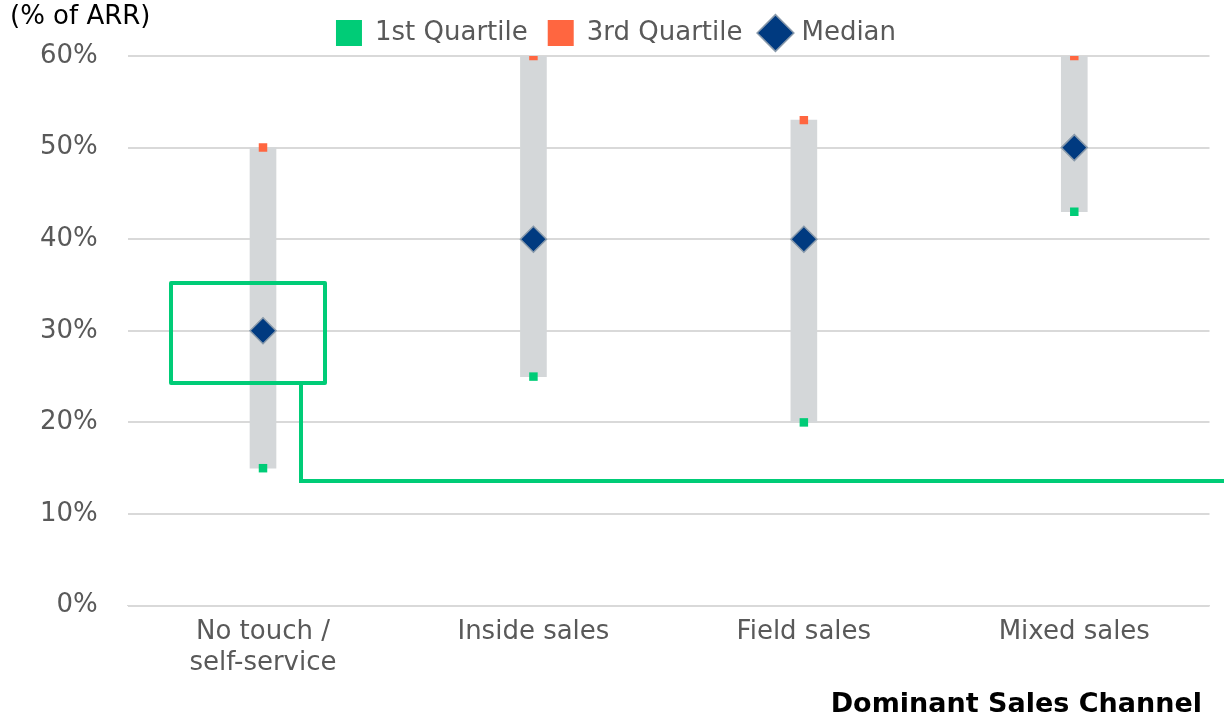 The width and height of the screenshot is (1224, 722). Describe the element at coordinates (68, 328) in the screenshot. I see `y-tick-label: 30%` at that location.